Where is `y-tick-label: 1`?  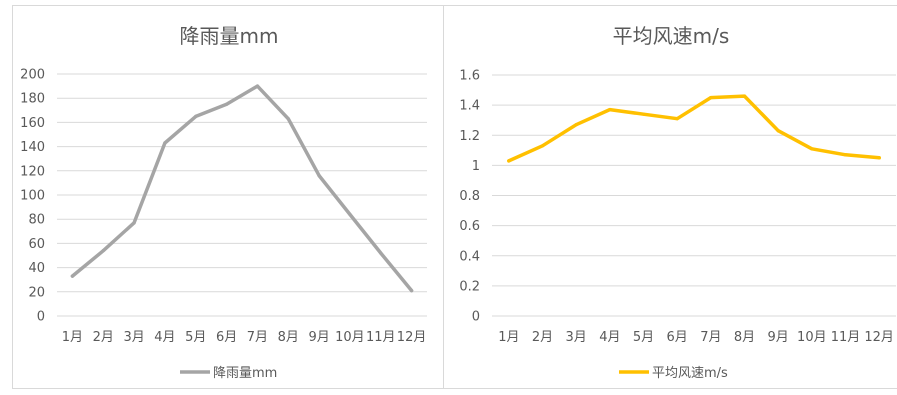 y-tick-label: 1 is located at coordinates (476, 166).